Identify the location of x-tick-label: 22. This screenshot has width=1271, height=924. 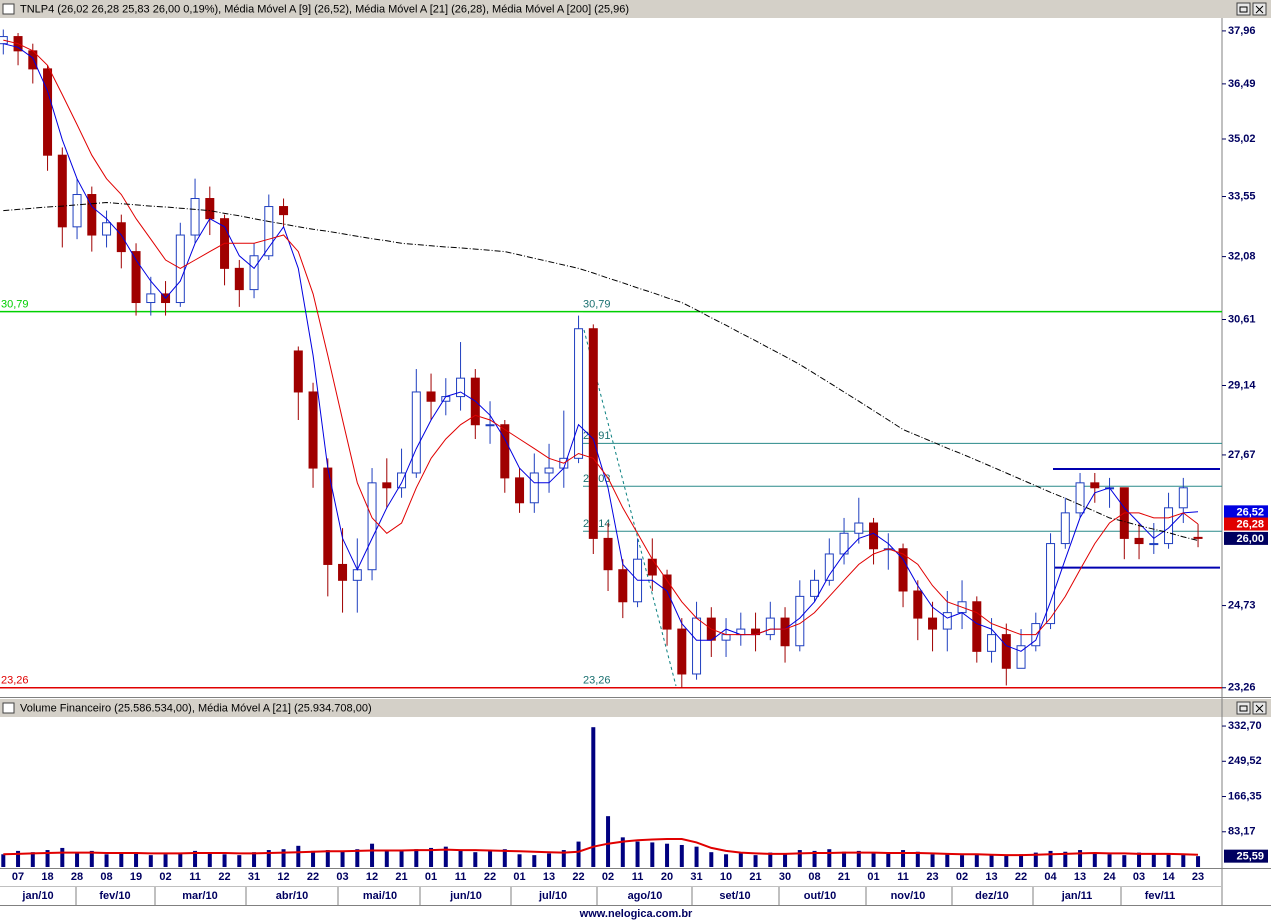
(313, 877).